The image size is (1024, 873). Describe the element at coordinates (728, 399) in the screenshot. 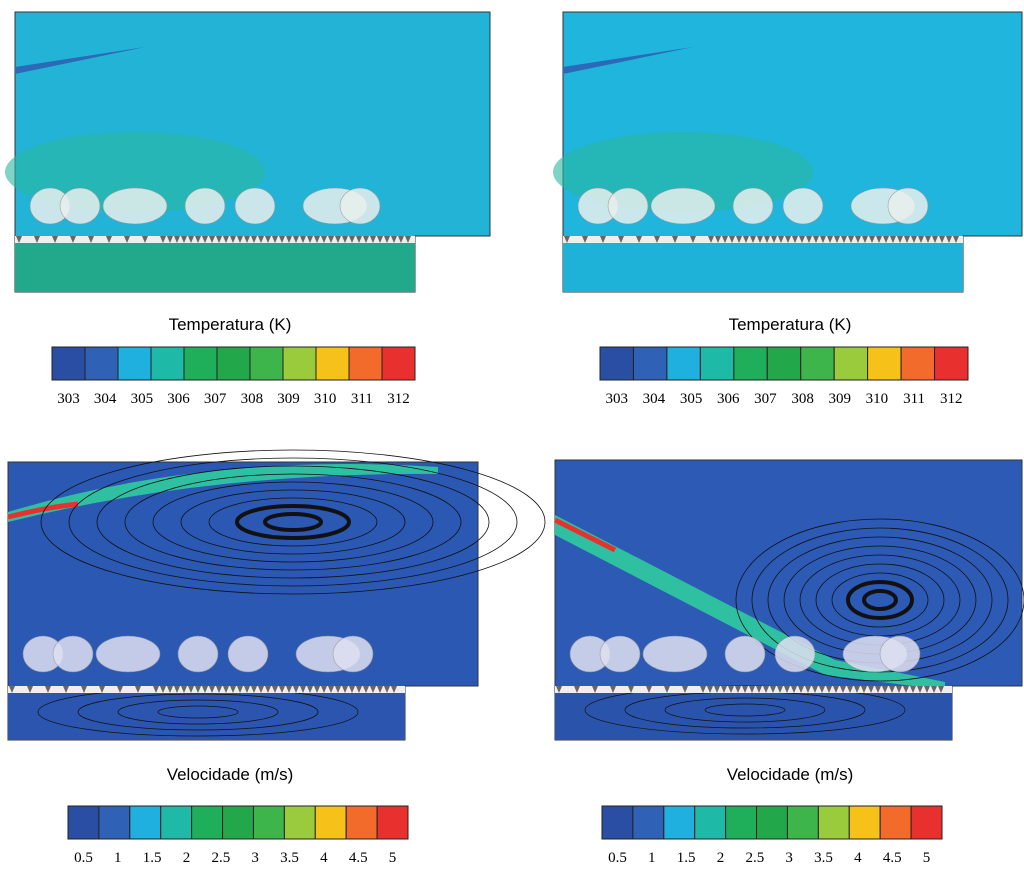

I see `colorbar-tick-label: 306` at that location.